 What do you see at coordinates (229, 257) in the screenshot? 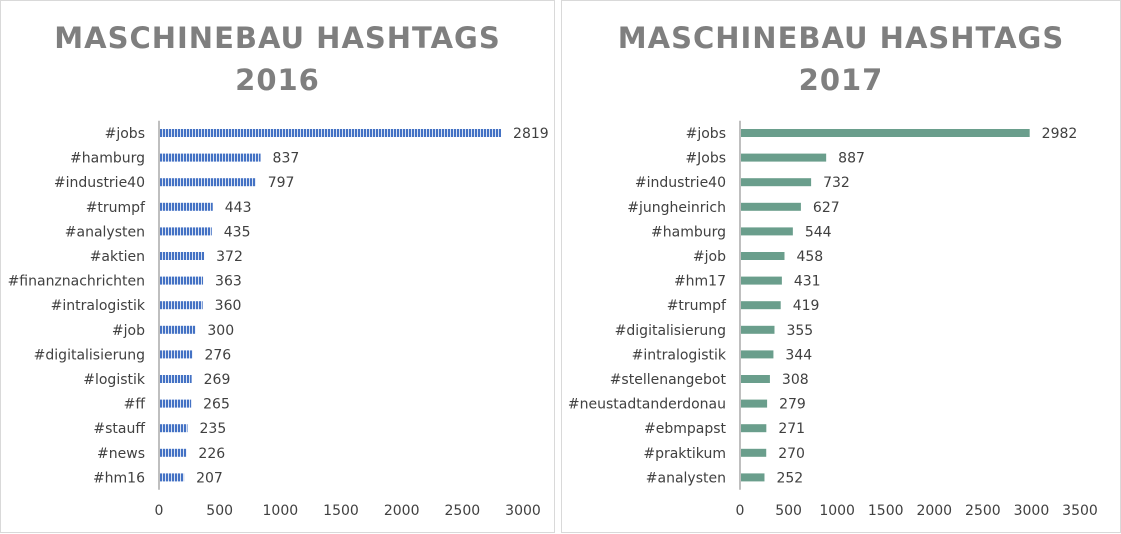
I see `data-label: 372` at bounding box center [229, 257].